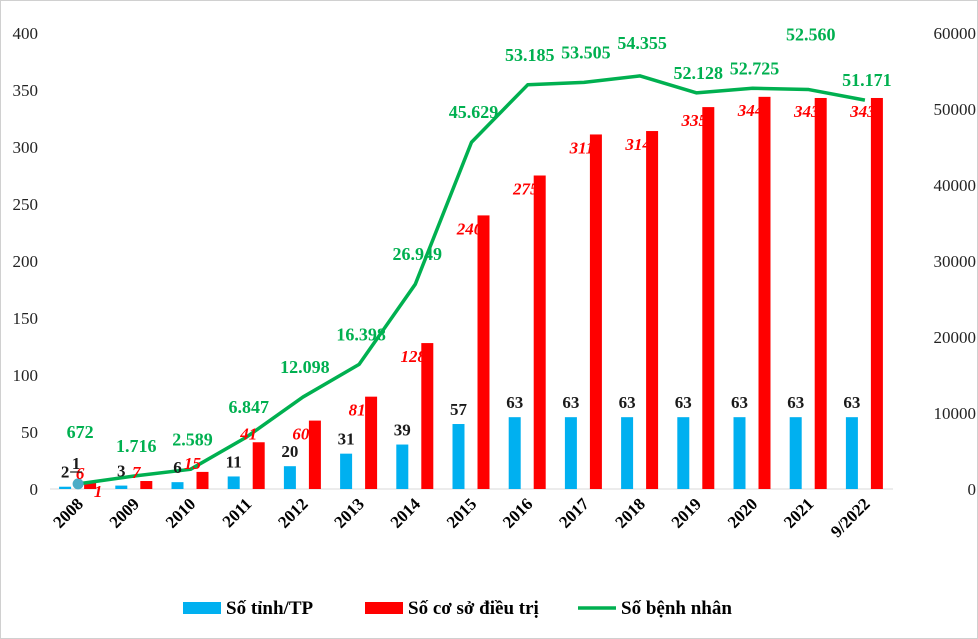  Describe the element at coordinates (686, 512) in the screenshot. I see `x-tick-label: 2019` at that location.